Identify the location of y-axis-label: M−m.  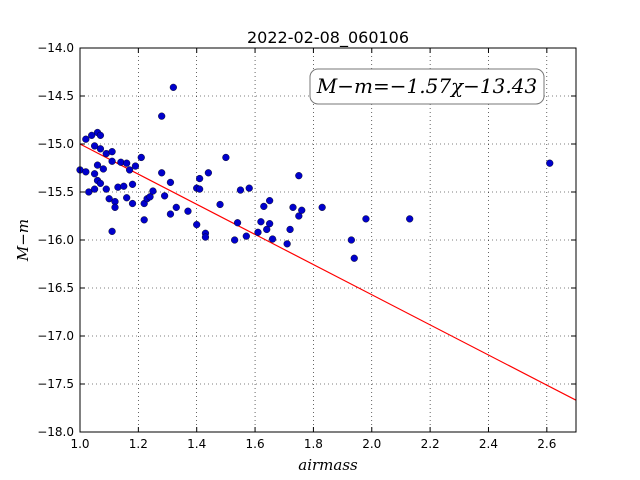
(23, 240).